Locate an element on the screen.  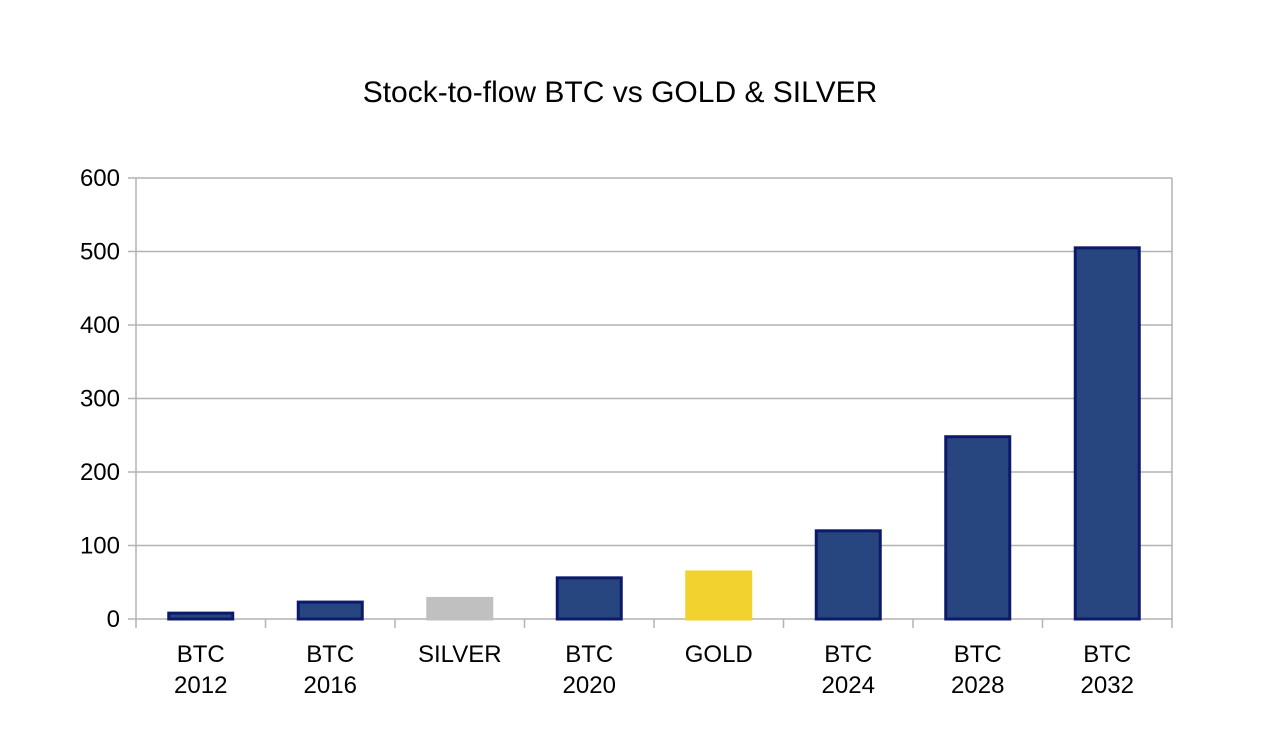
x-tick-label: BTC 2012 is located at coordinates (200, 670).